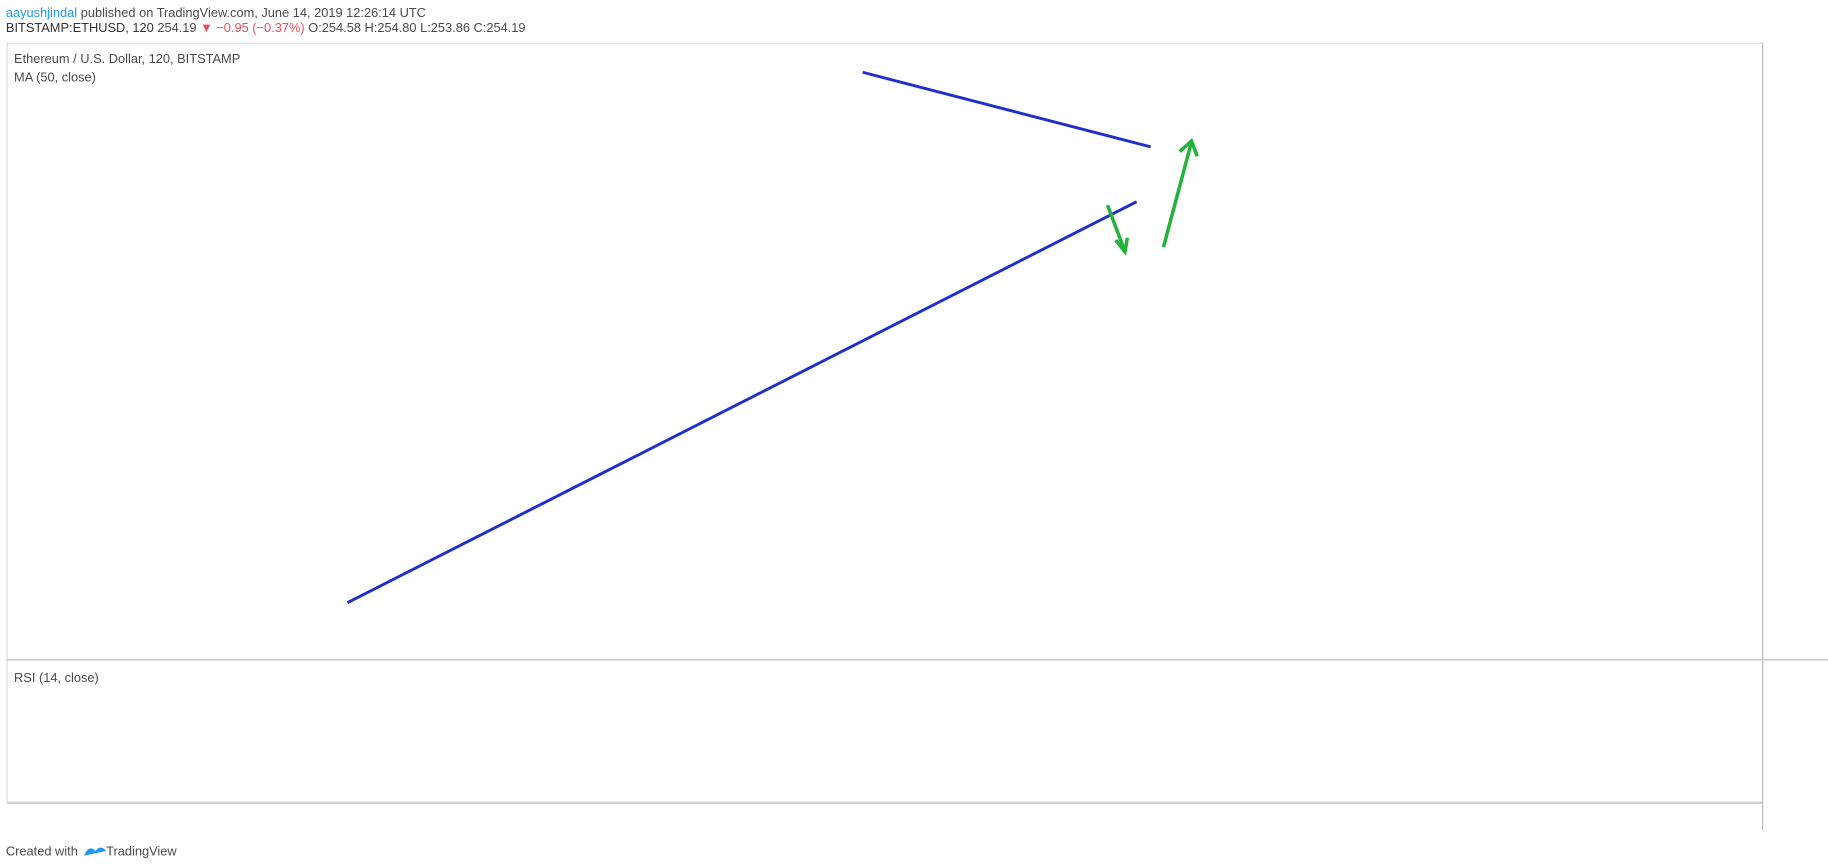  I want to click on ma-legend: MA (50, close), so click(55, 76).